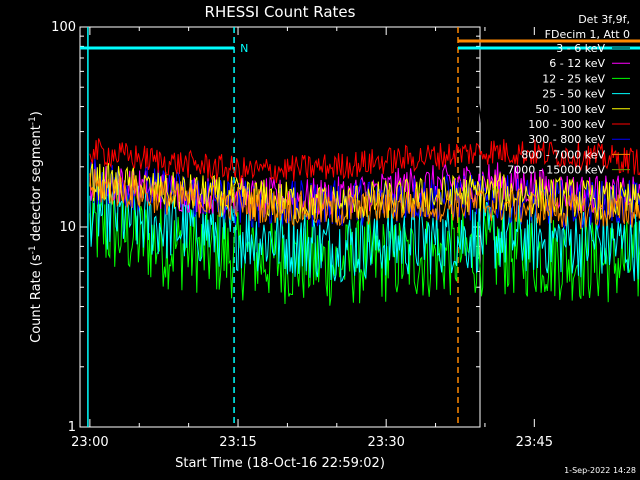  What do you see at coordinates (573, 78) in the screenshot?
I see `legend-label: 12 - 25 keV` at bounding box center [573, 78].